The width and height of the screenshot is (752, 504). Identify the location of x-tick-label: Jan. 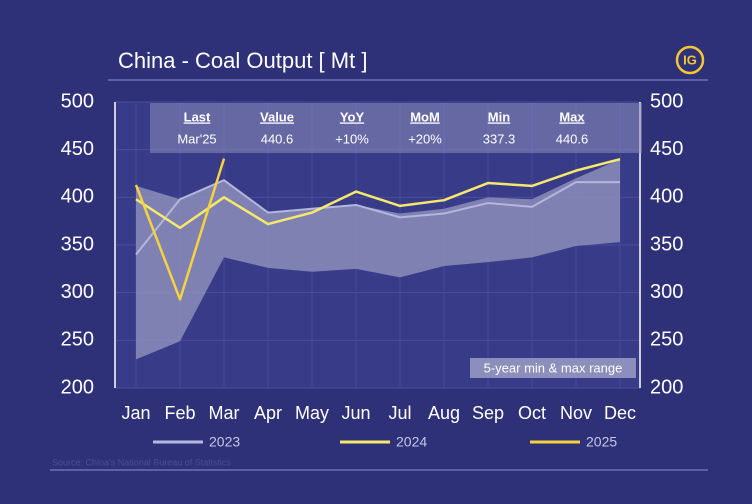
(135, 413).